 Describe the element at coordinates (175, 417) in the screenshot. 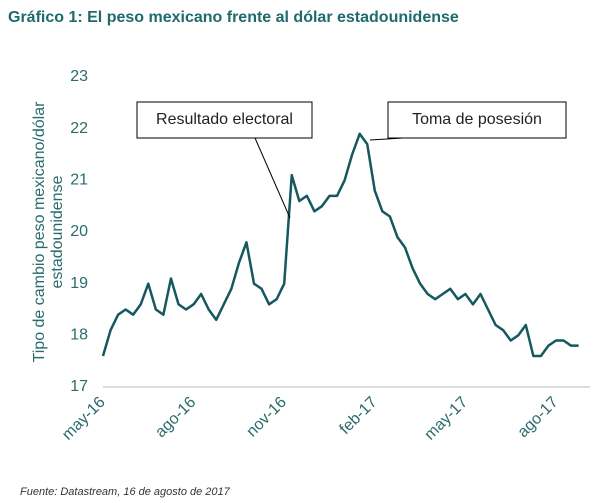

I see `x-tick-label: ago-16` at that location.